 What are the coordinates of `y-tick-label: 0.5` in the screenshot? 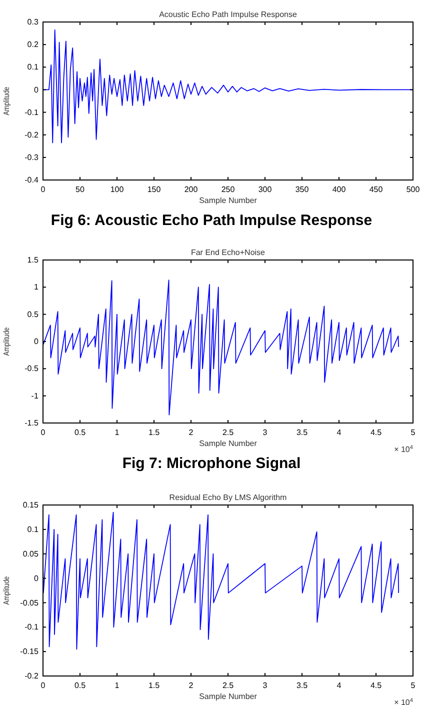 It's located at (33, 314).